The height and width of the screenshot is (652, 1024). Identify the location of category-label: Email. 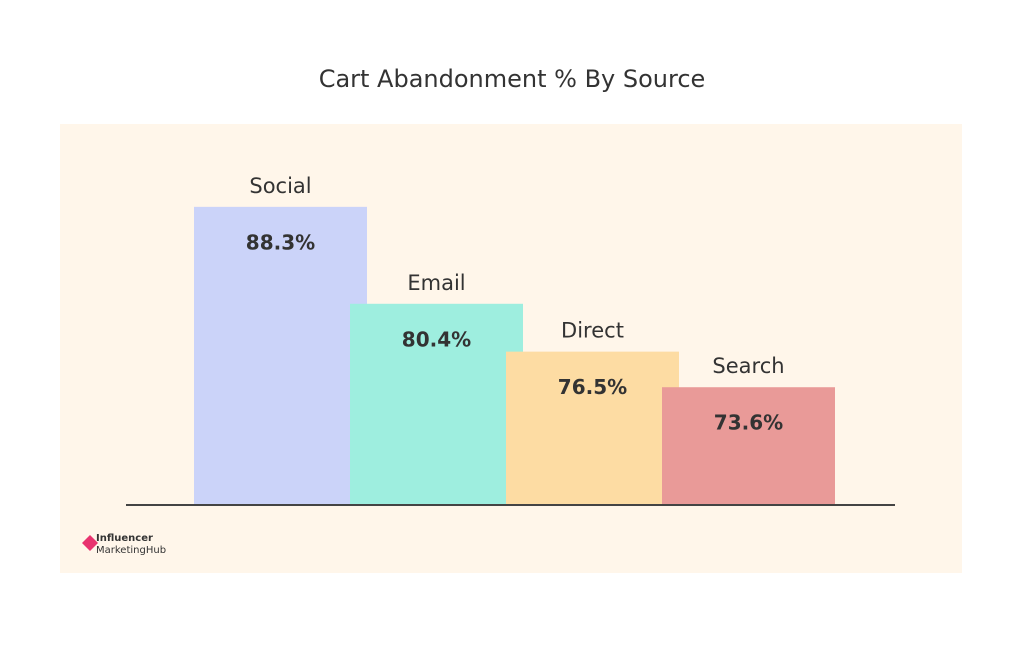
(436, 283).